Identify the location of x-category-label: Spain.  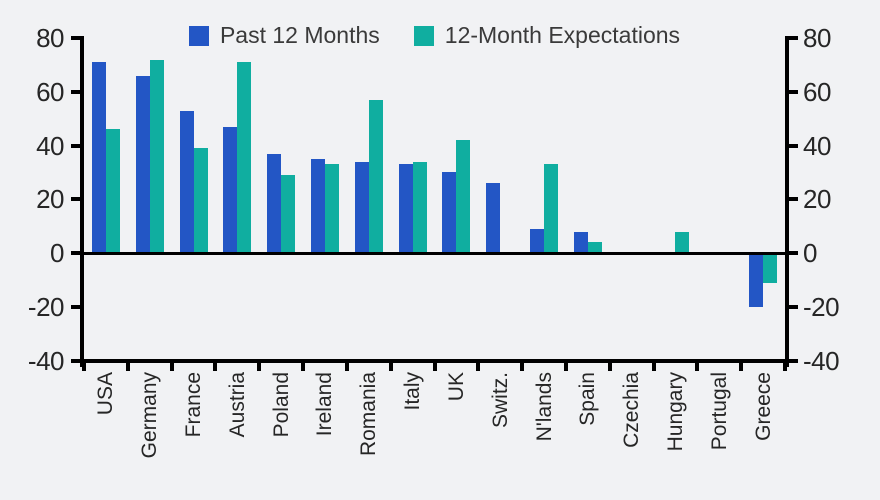
(588, 399).